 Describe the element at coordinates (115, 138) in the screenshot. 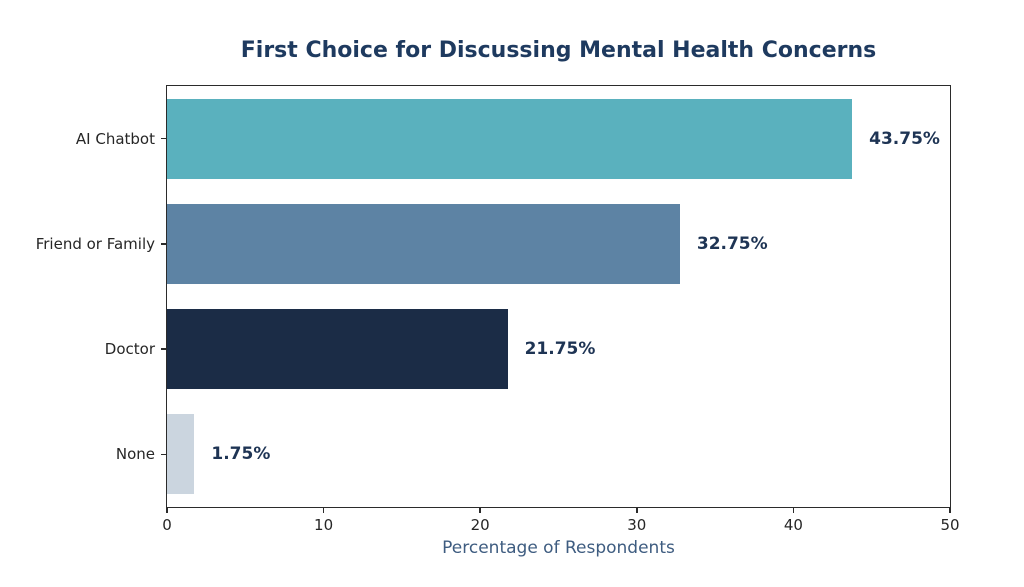

I see `y-tick-label: AI Chatbot` at that location.